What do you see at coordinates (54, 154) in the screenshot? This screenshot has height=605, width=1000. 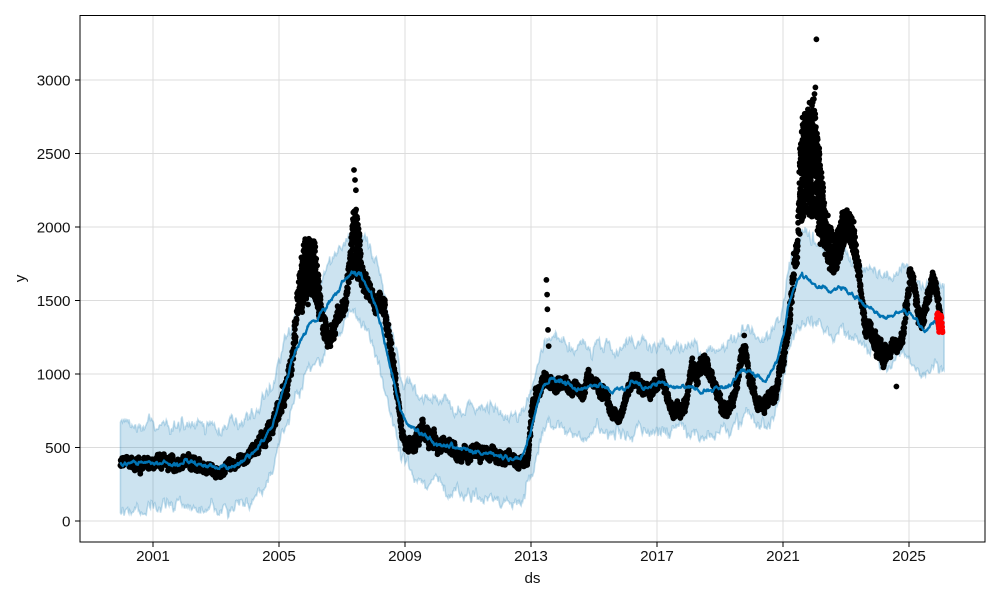 I see `svg-text: 2500` at bounding box center [54, 154].